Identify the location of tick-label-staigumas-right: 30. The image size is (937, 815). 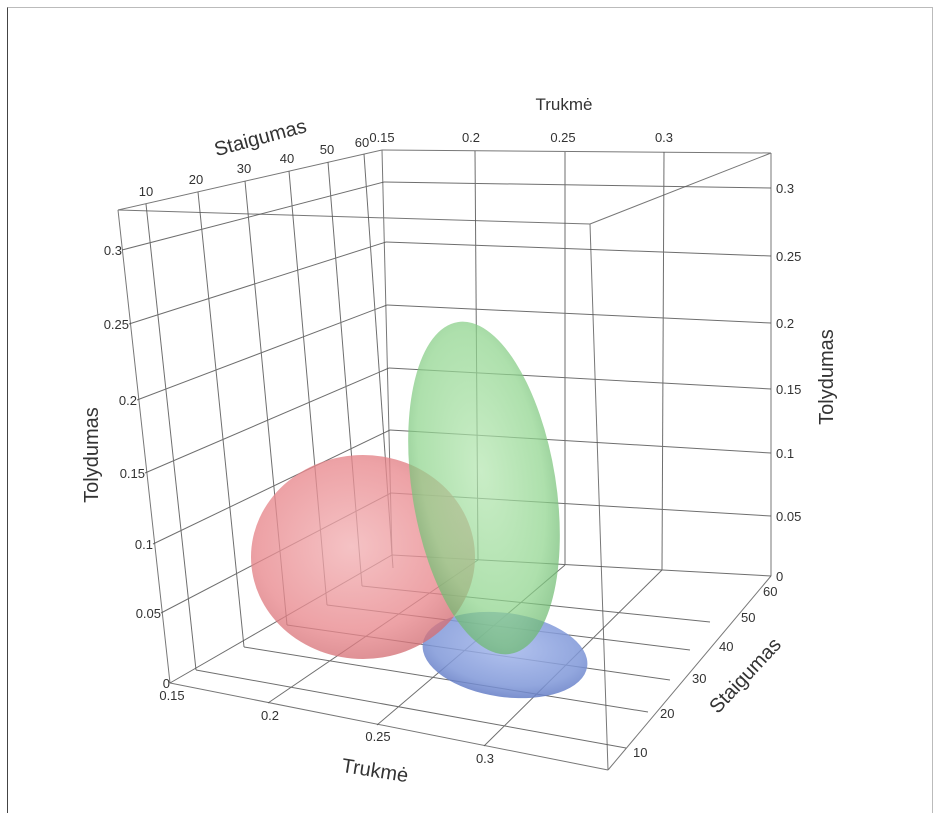
(699, 678).